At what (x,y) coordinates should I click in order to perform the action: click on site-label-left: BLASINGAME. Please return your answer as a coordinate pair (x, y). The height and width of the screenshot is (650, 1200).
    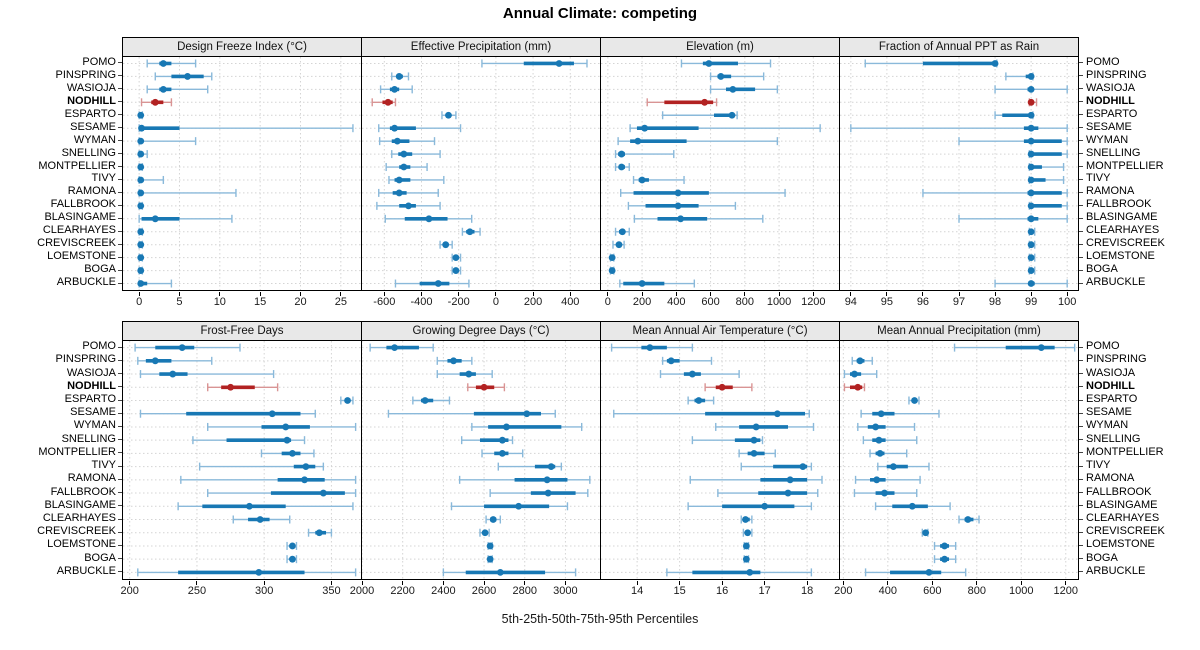
    Looking at the image, I should click on (80, 217).